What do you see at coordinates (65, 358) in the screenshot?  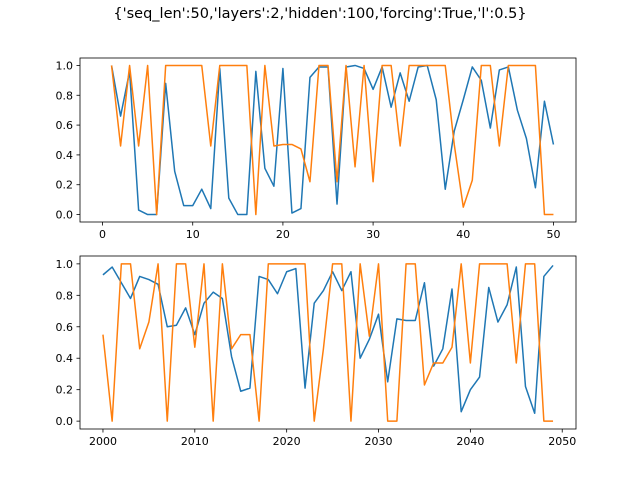 I see `chart2-y-tick-label: 0.4` at bounding box center [65, 358].